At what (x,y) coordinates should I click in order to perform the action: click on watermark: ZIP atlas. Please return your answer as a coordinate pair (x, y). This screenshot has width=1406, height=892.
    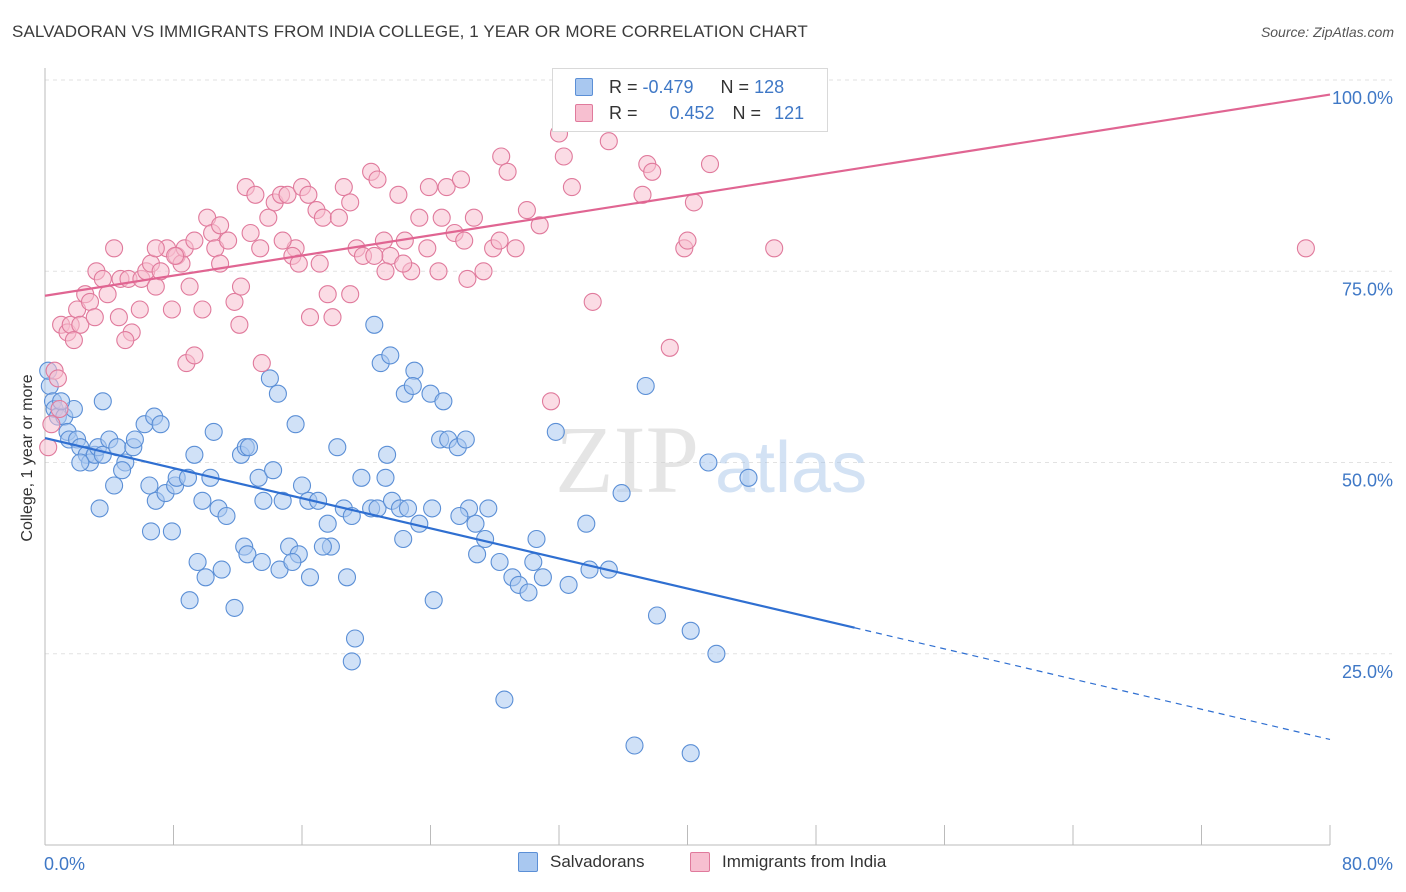
    Looking at the image, I should click on (711, 459).